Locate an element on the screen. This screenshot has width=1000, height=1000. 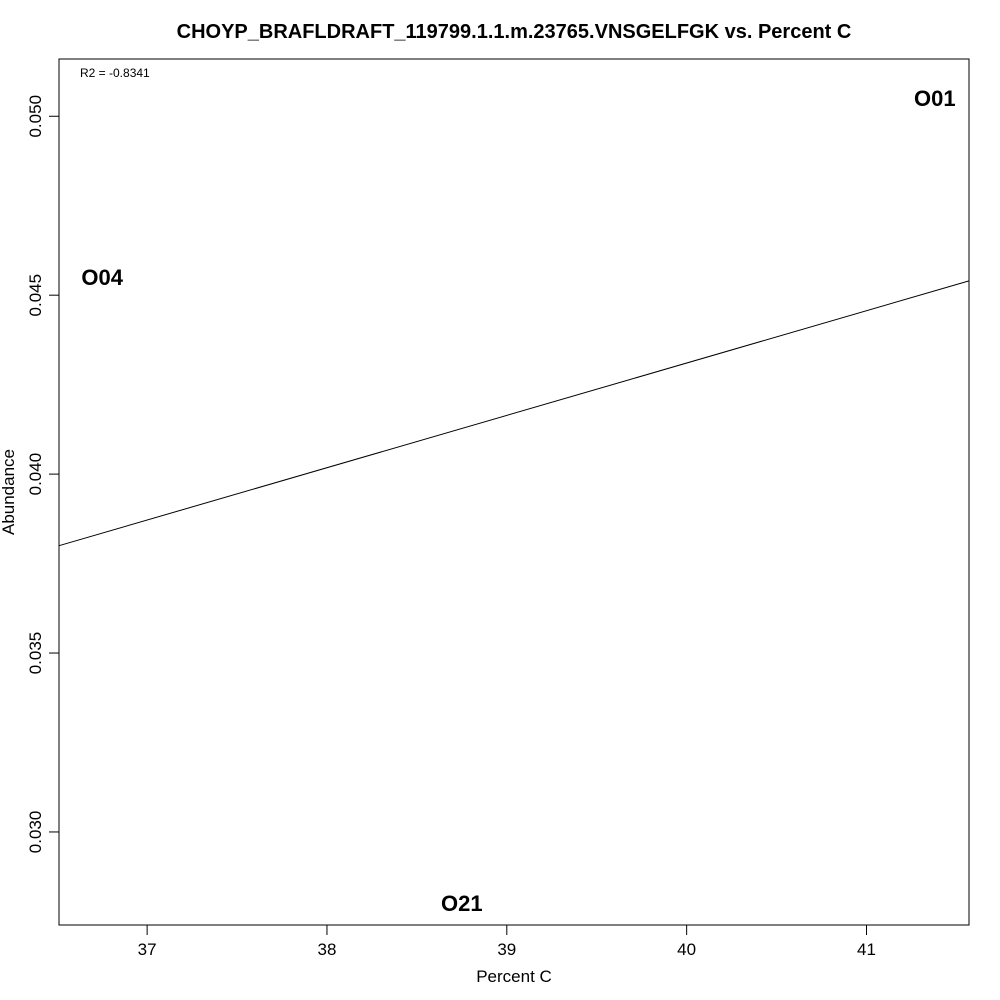
r2-annotation: R2 = -0.8341 is located at coordinates (115, 73).